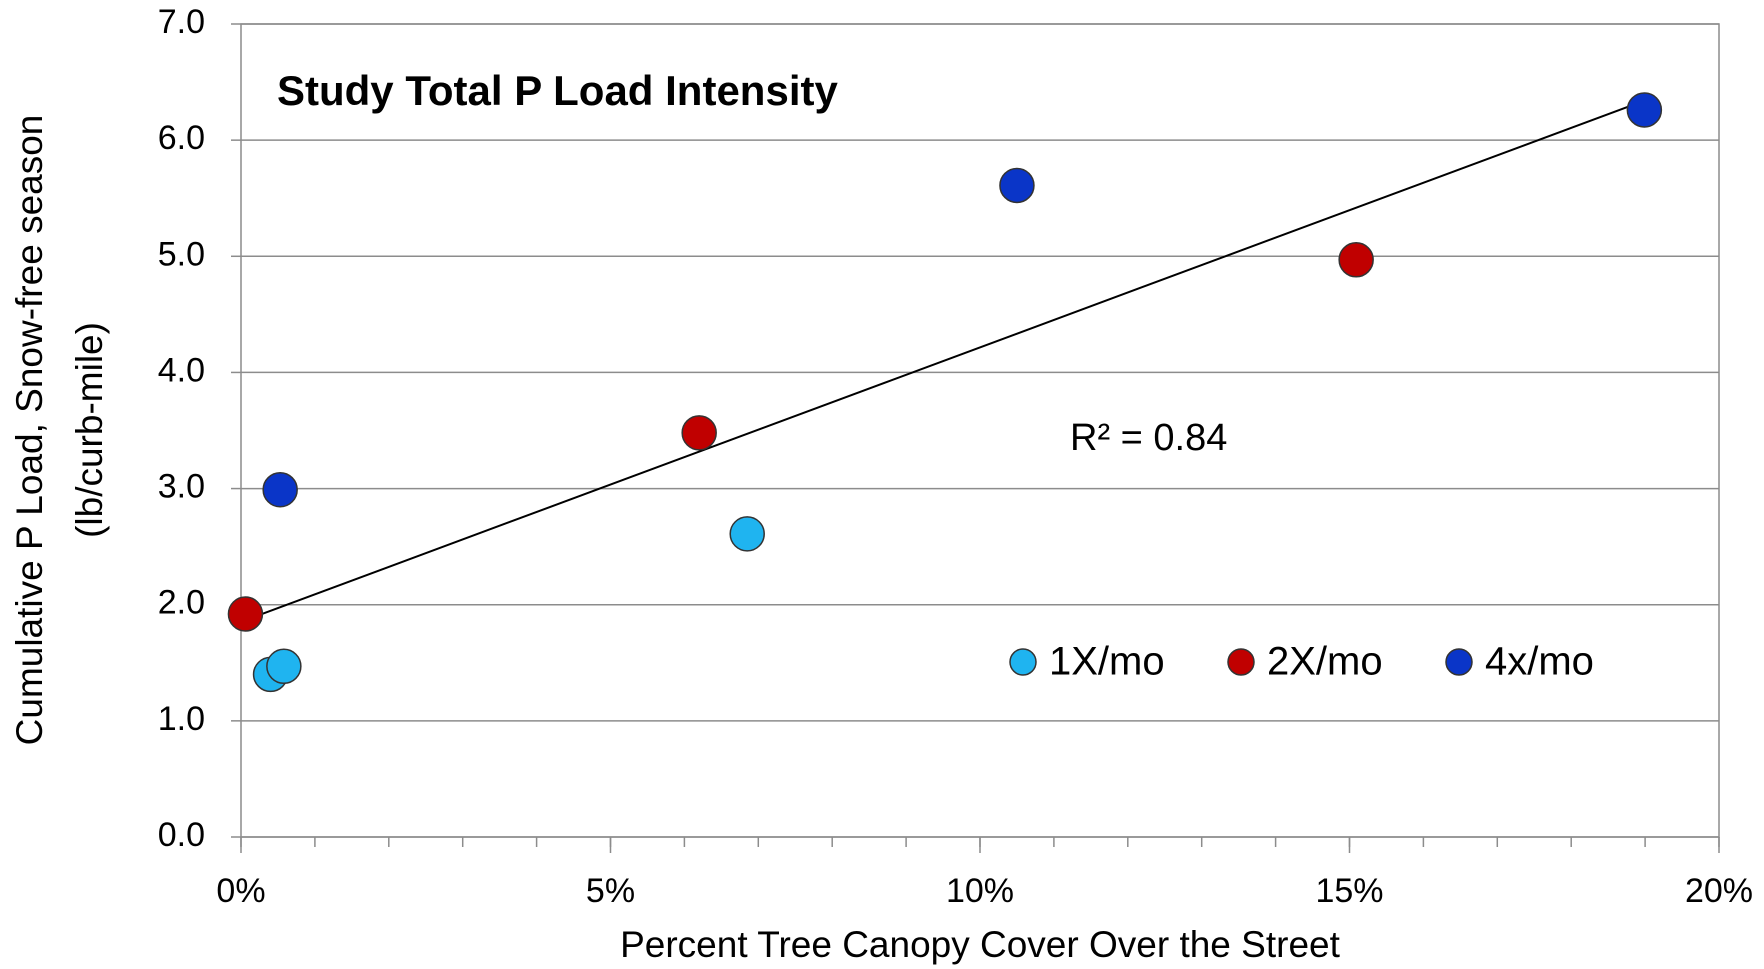  What do you see at coordinates (181, 254) in the screenshot?
I see `y-tick-label: 5.0` at bounding box center [181, 254].